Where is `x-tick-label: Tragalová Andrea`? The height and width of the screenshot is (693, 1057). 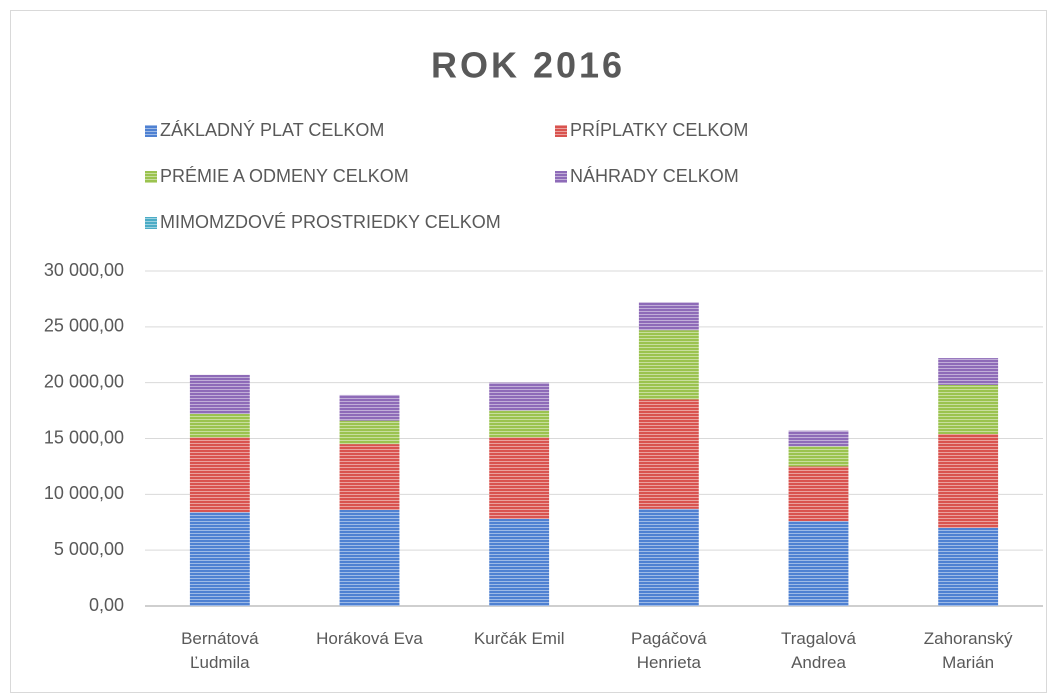
x-tick-label: Tragalová Andrea is located at coordinates (818, 650).